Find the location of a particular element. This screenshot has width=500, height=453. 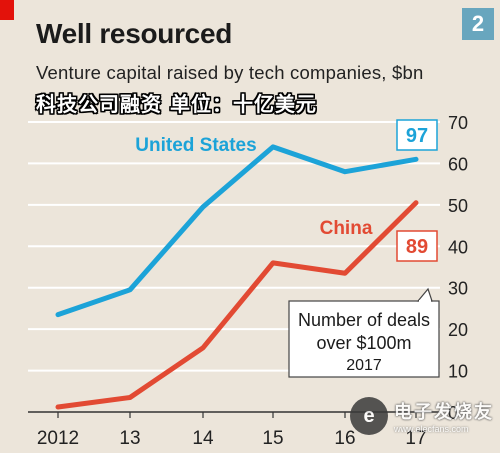

chart-title: Well resourced is located at coordinates (134, 33).